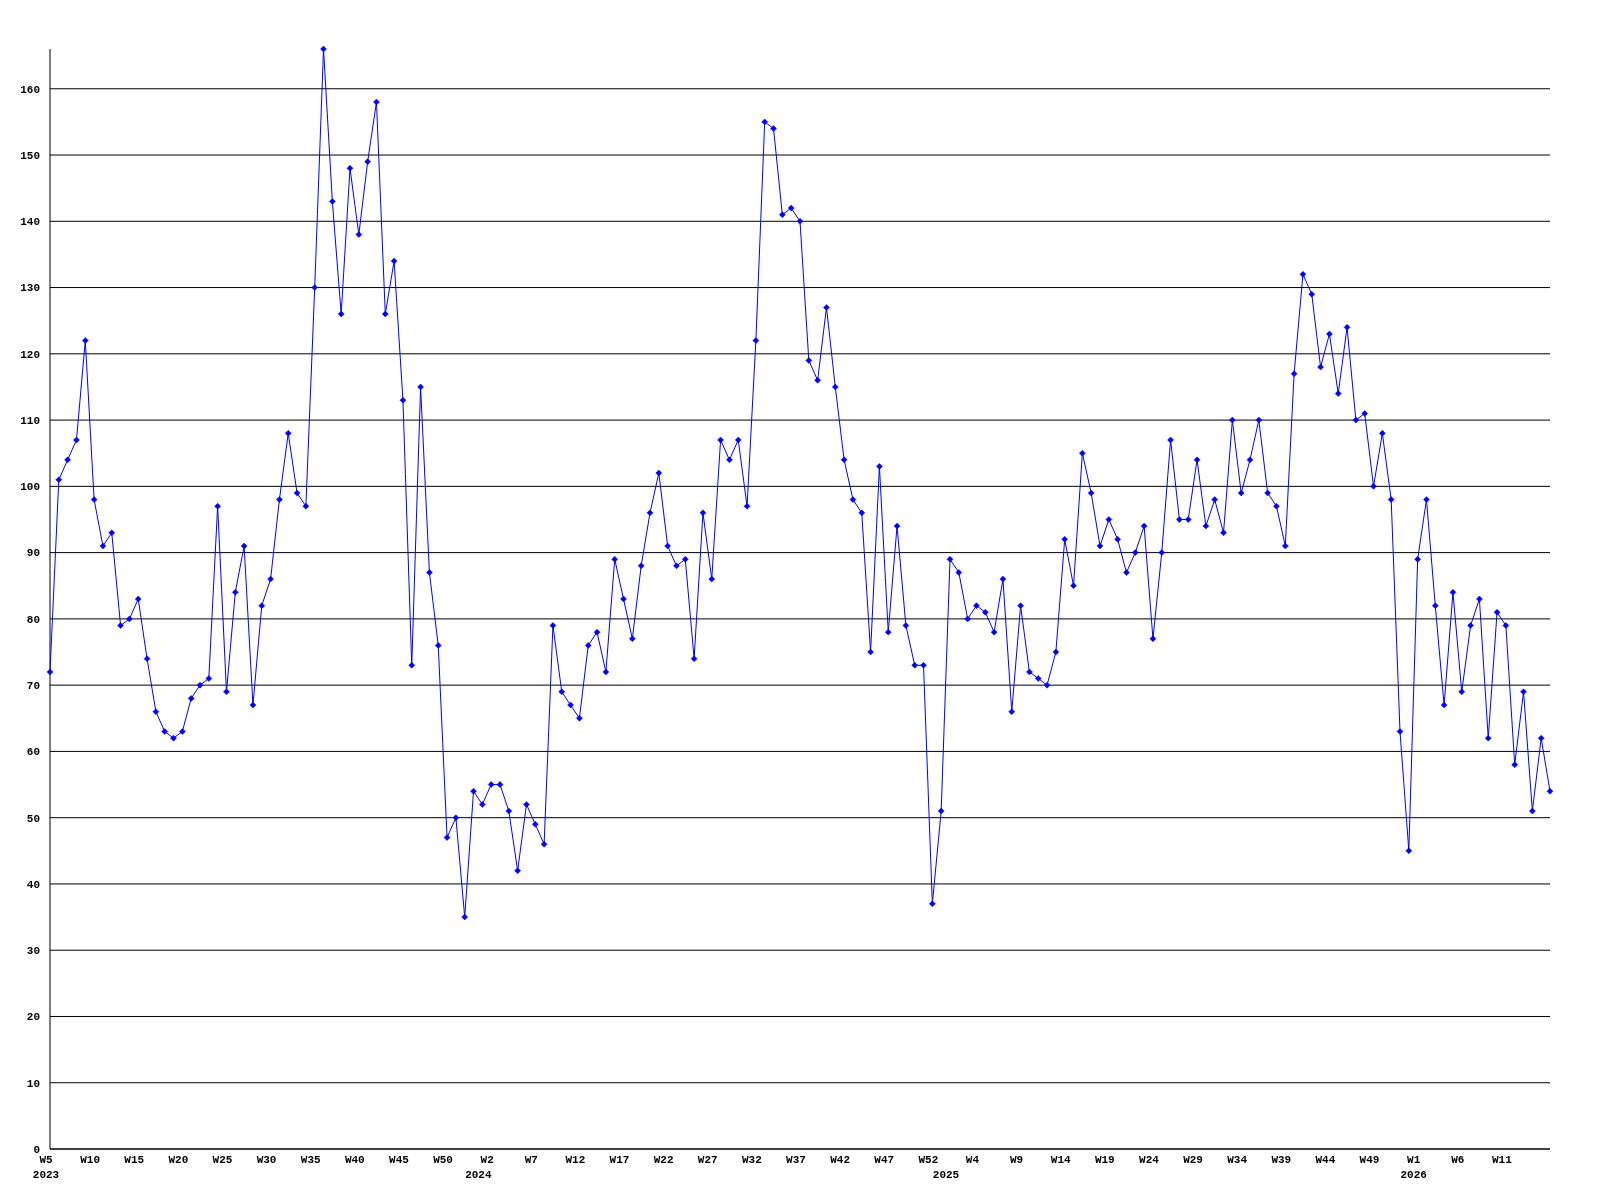  What do you see at coordinates (619, 1160) in the screenshot?
I see `x-tick-label: W17` at bounding box center [619, 1160].